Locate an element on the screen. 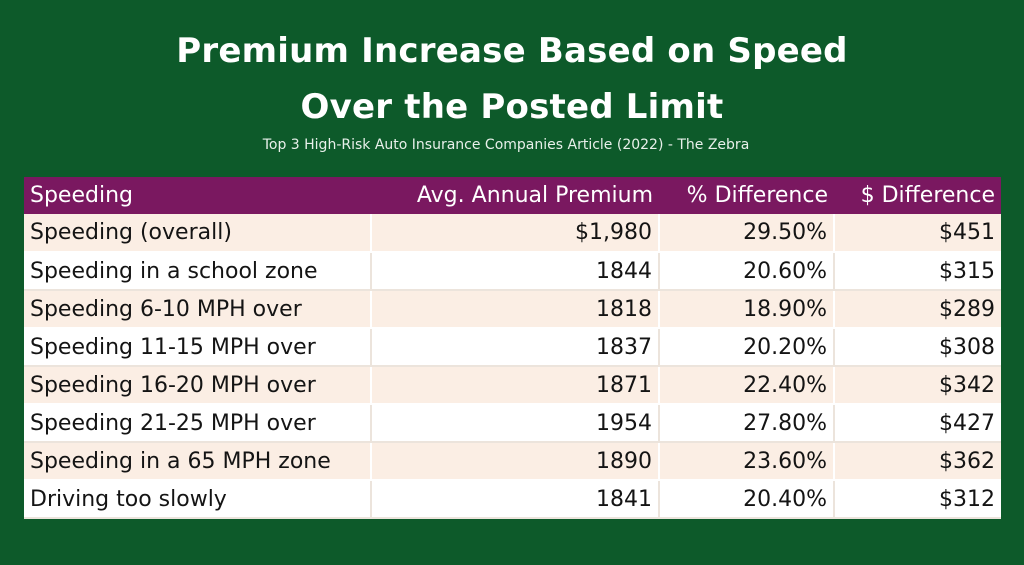  table-row: Speeding 6-10 MPH over 1818 18.90% $289 is located at coordinates (512, 309).